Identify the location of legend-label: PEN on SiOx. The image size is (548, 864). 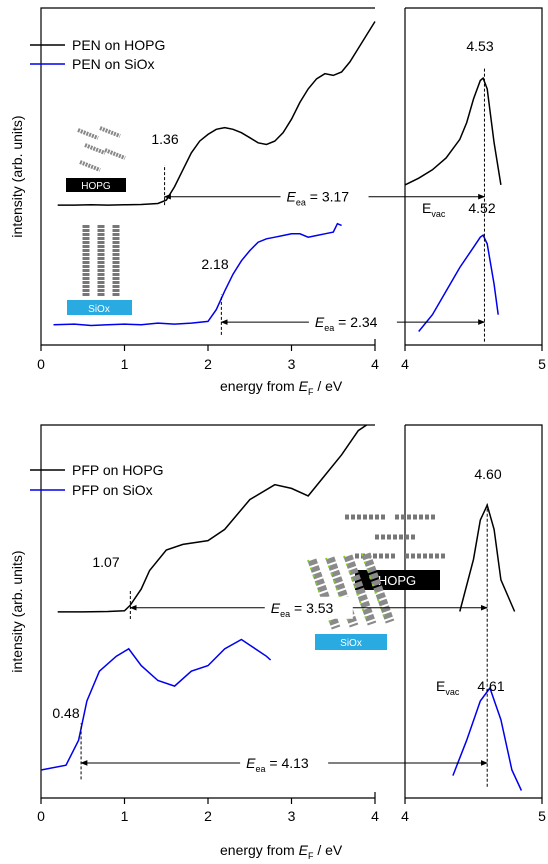
(113, 64).